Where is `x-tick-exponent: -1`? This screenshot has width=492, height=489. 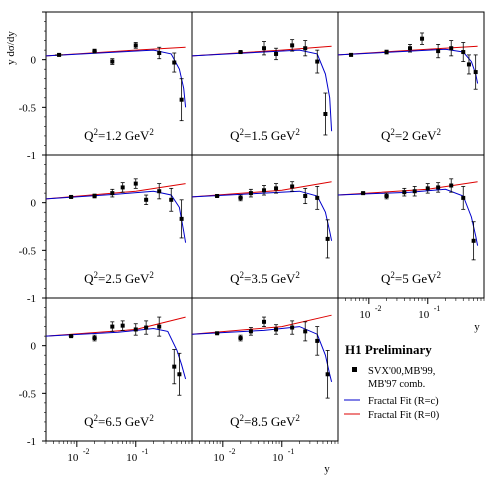 x-tick-exponent: -1 is located at coordinates (145, 451).